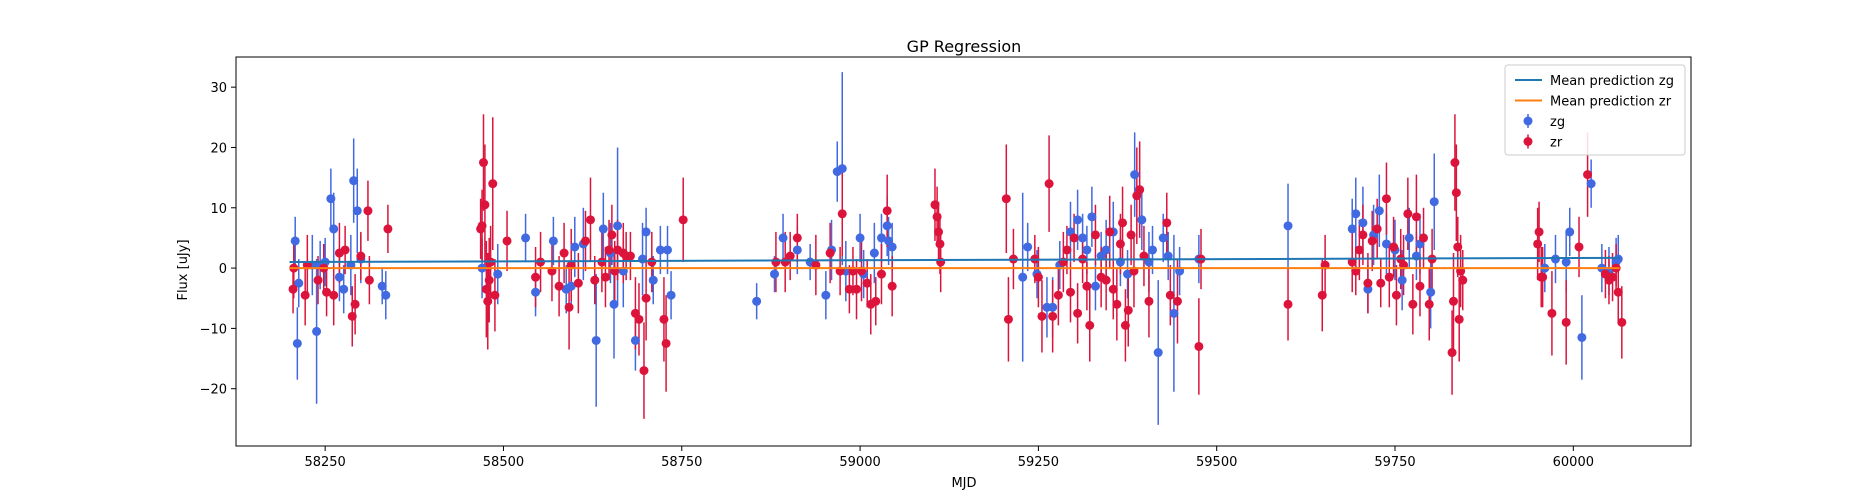 This screenshot has width=1875, height=500. I want to click on x-tick-label: 58750, so click(681, 462).